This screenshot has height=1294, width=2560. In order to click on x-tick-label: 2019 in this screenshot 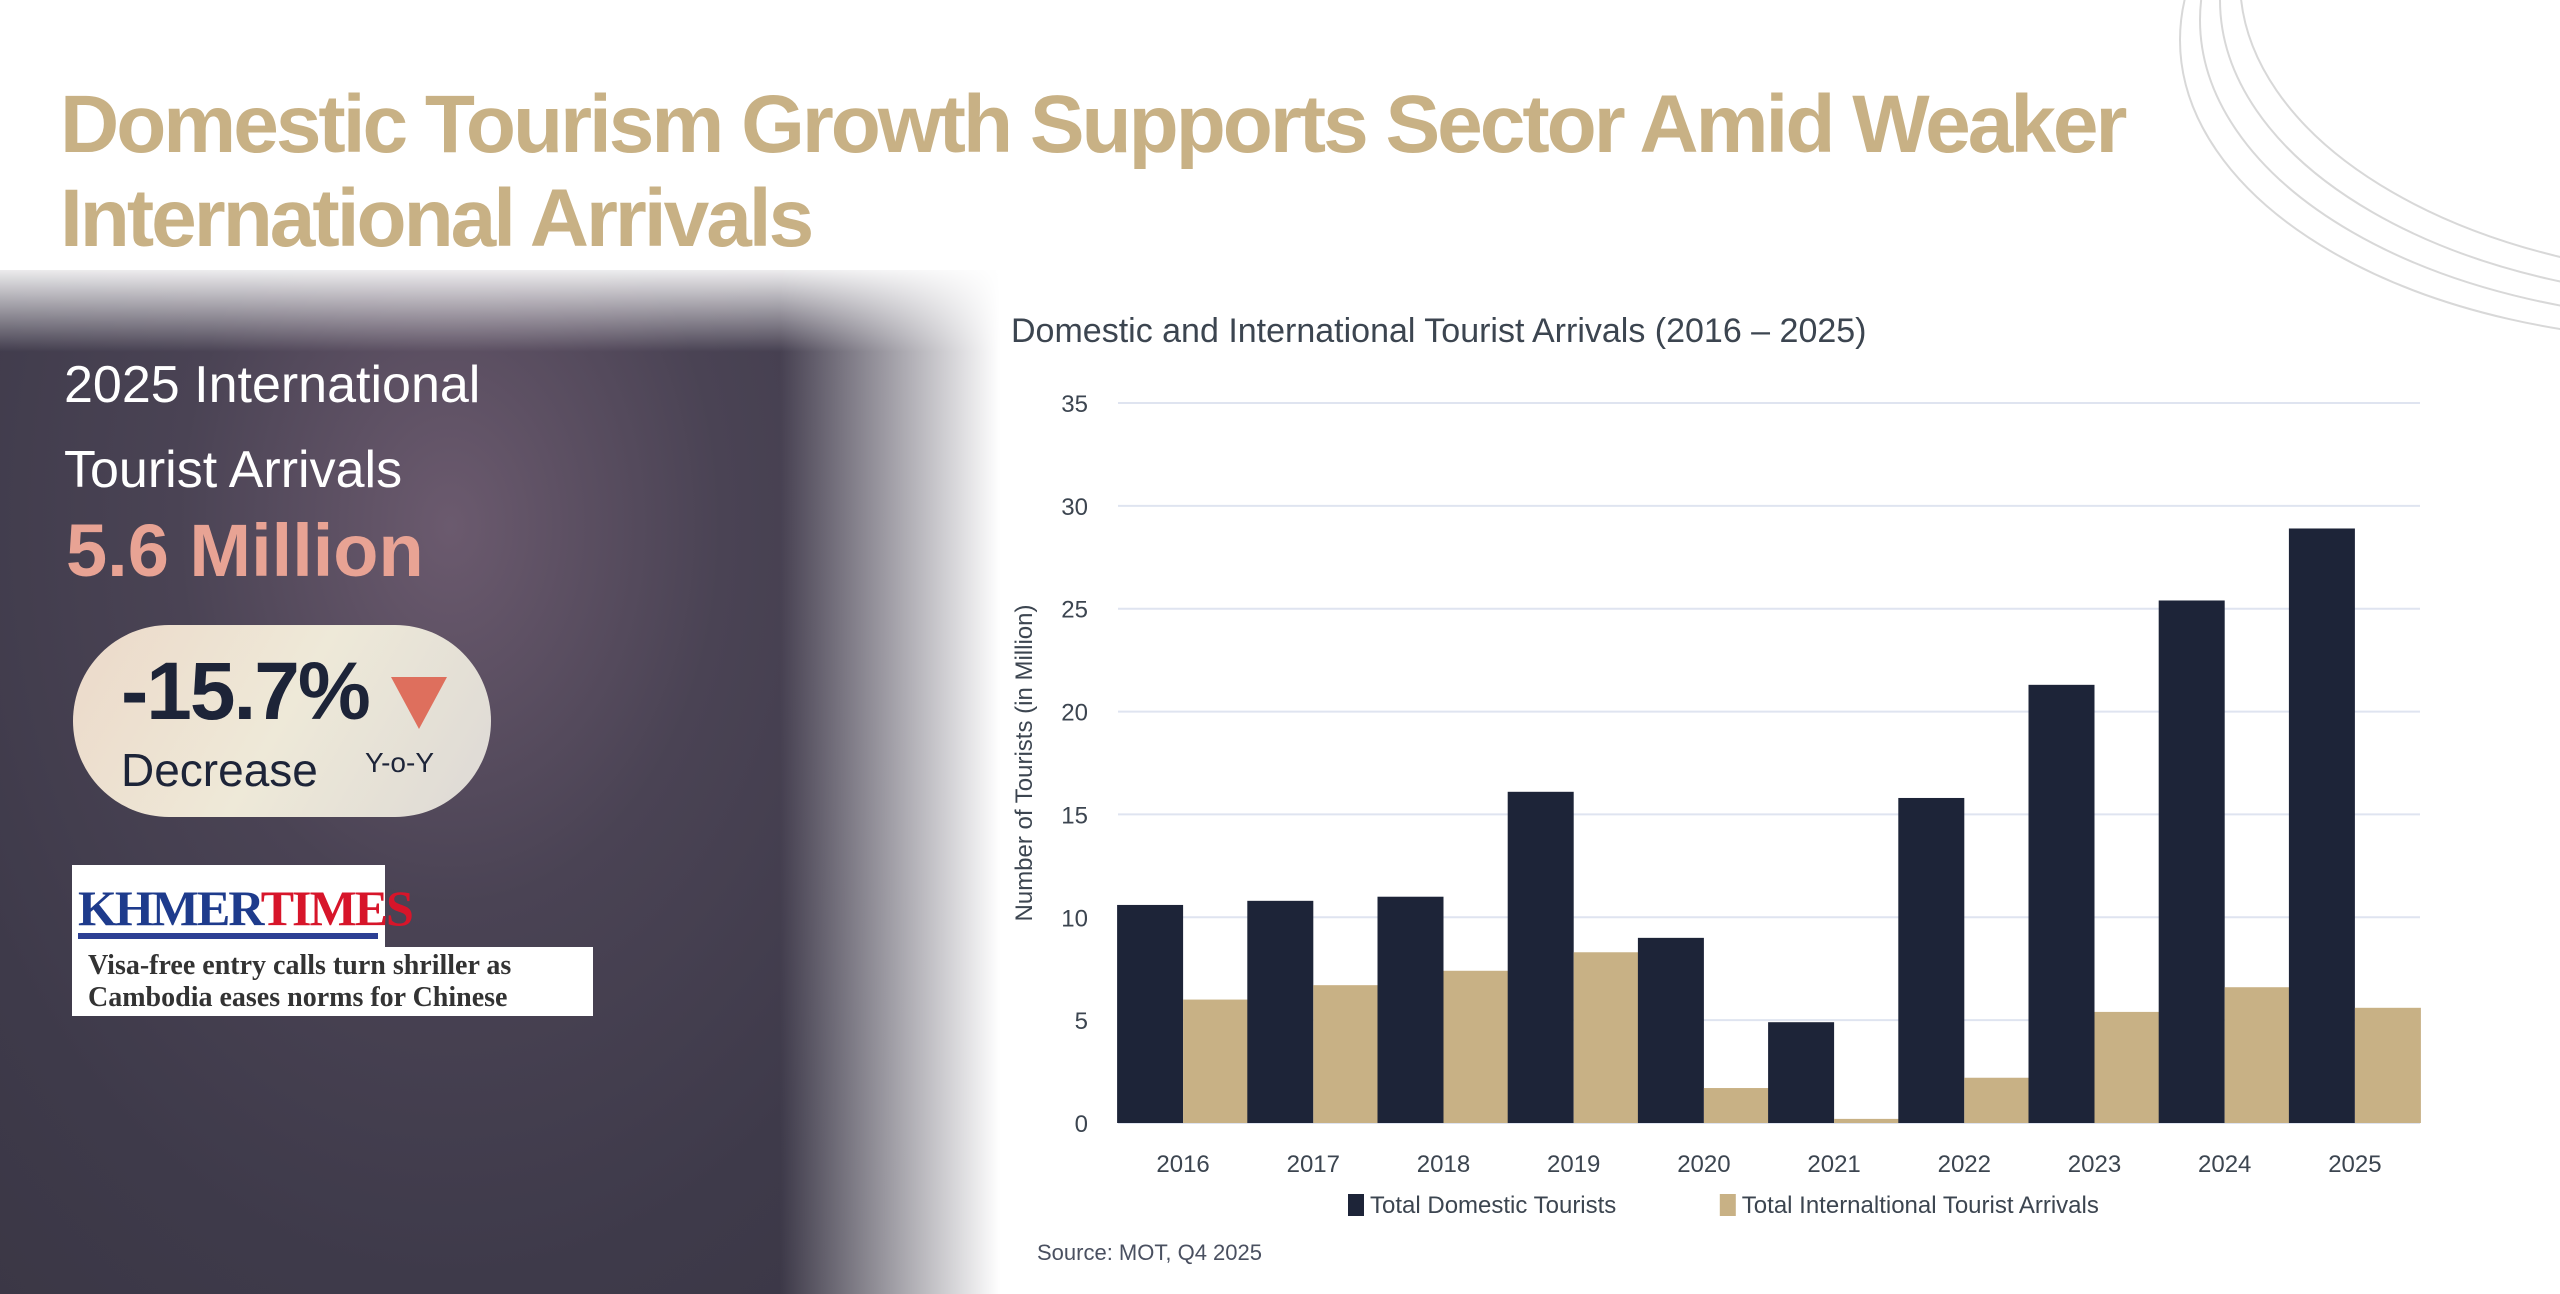, I will do `click(1573, 1164)`.